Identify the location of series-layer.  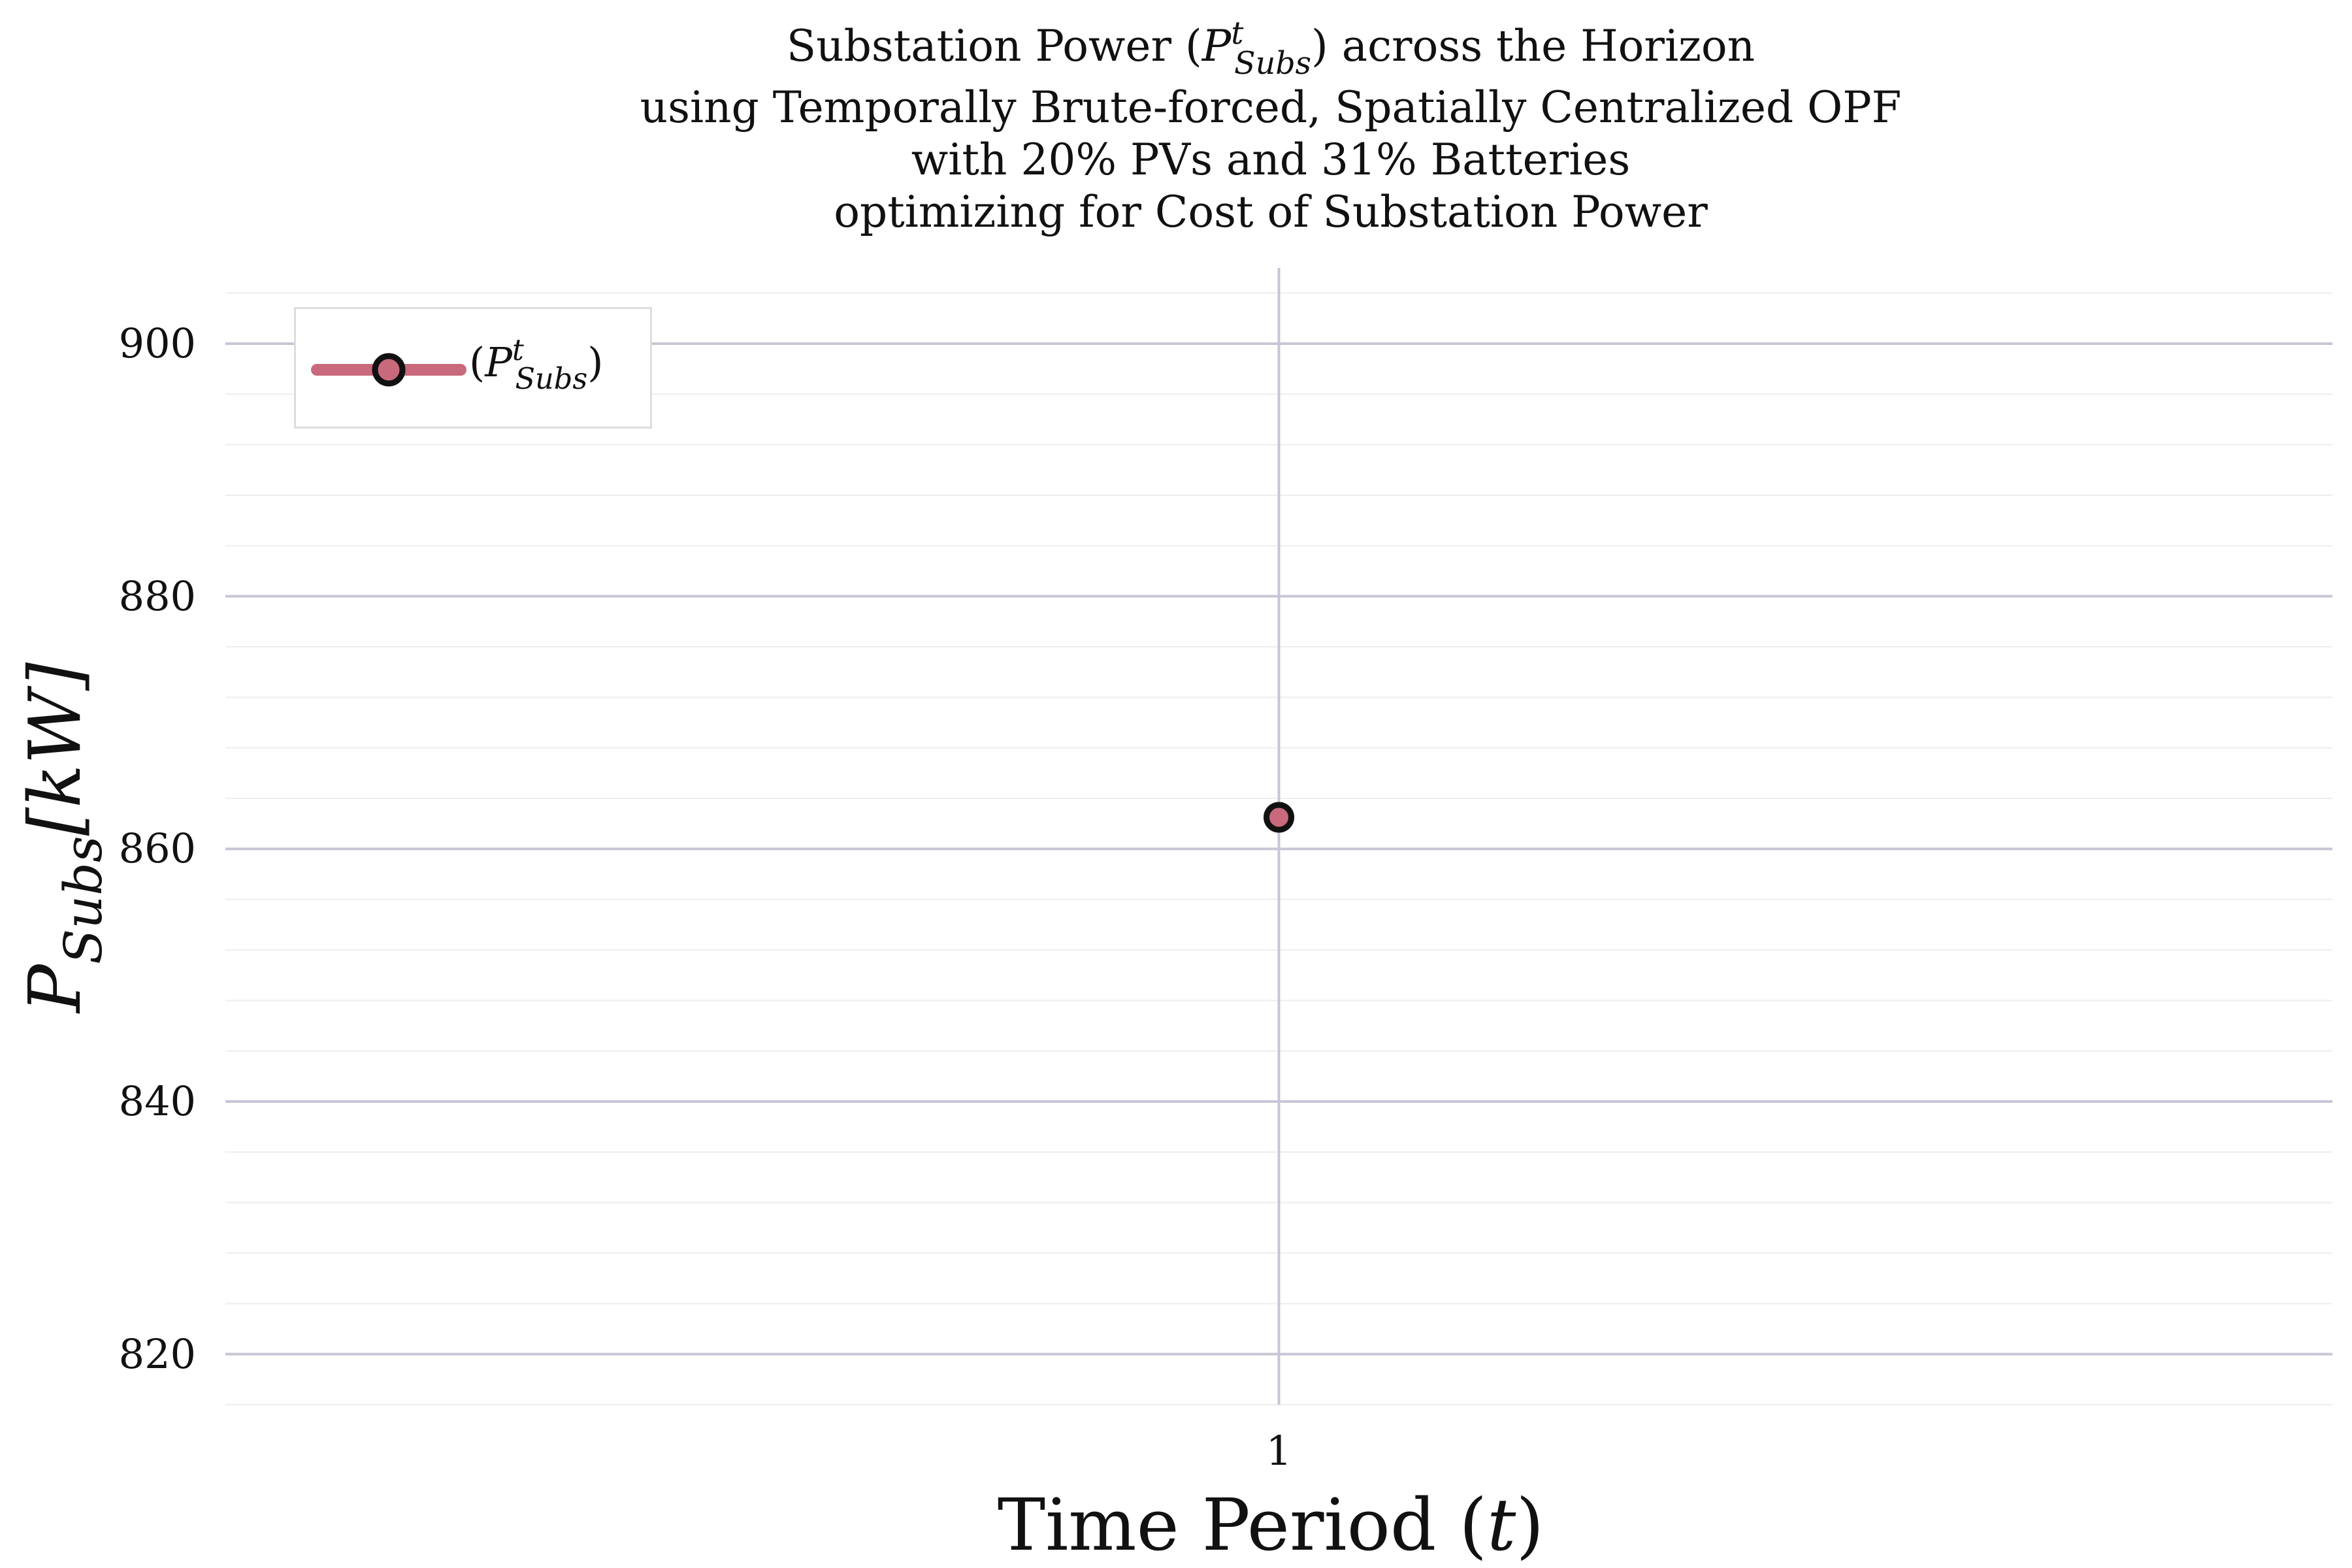
(1279, 817).